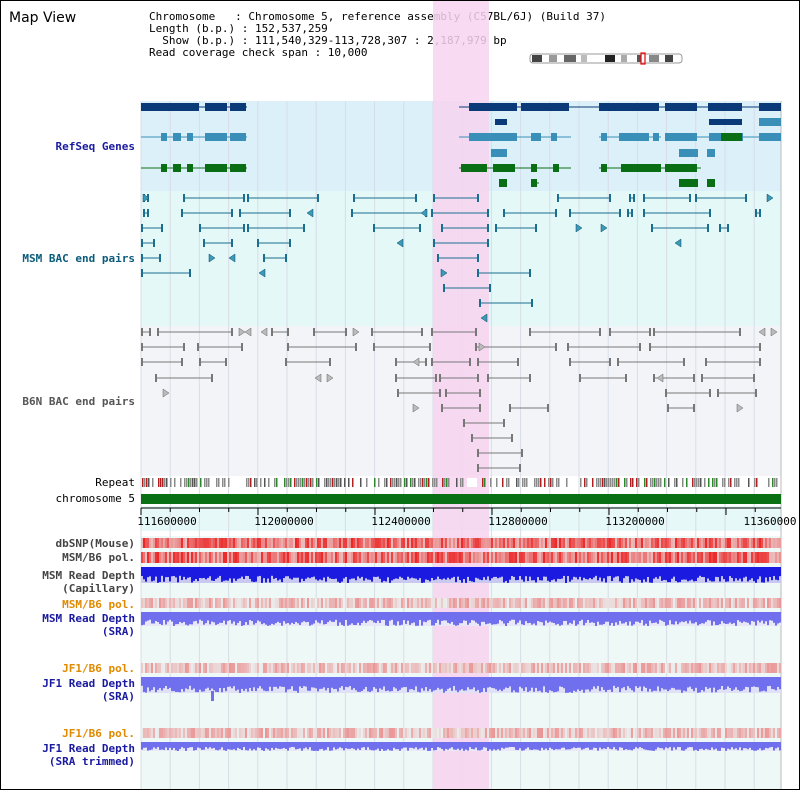  Describe the element at coordinates (78, 258) in the screenshot. I see `track-label-msm-bac-end-pairs: MSM BAC end pairs` at that location.